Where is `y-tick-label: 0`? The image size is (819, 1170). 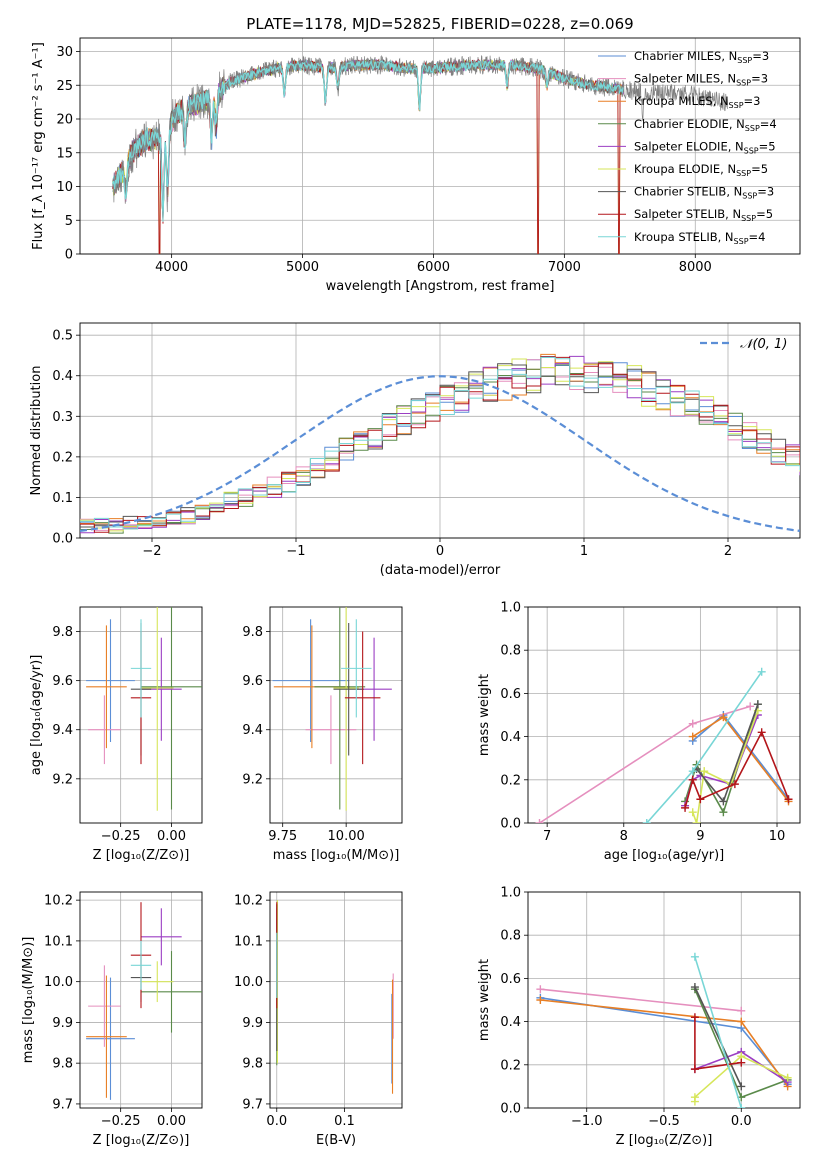
y-tick-label: 0 is located at coordinates (69, 255).